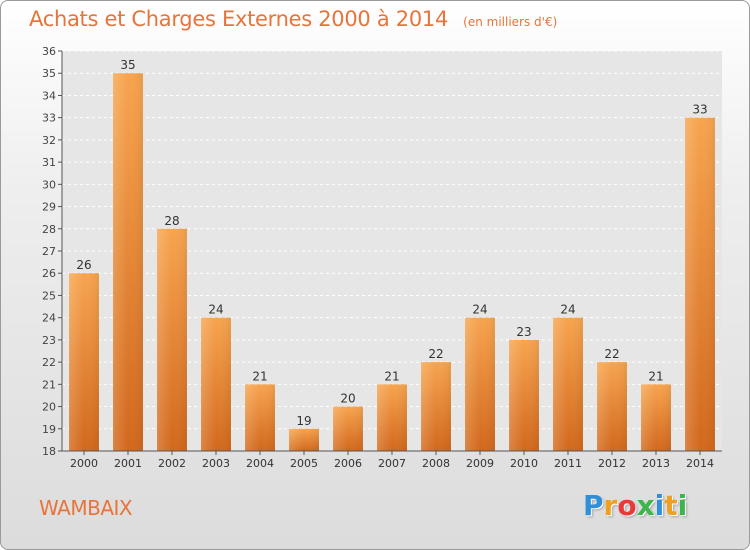  I want to click on bar-2004, so click(260, 417).